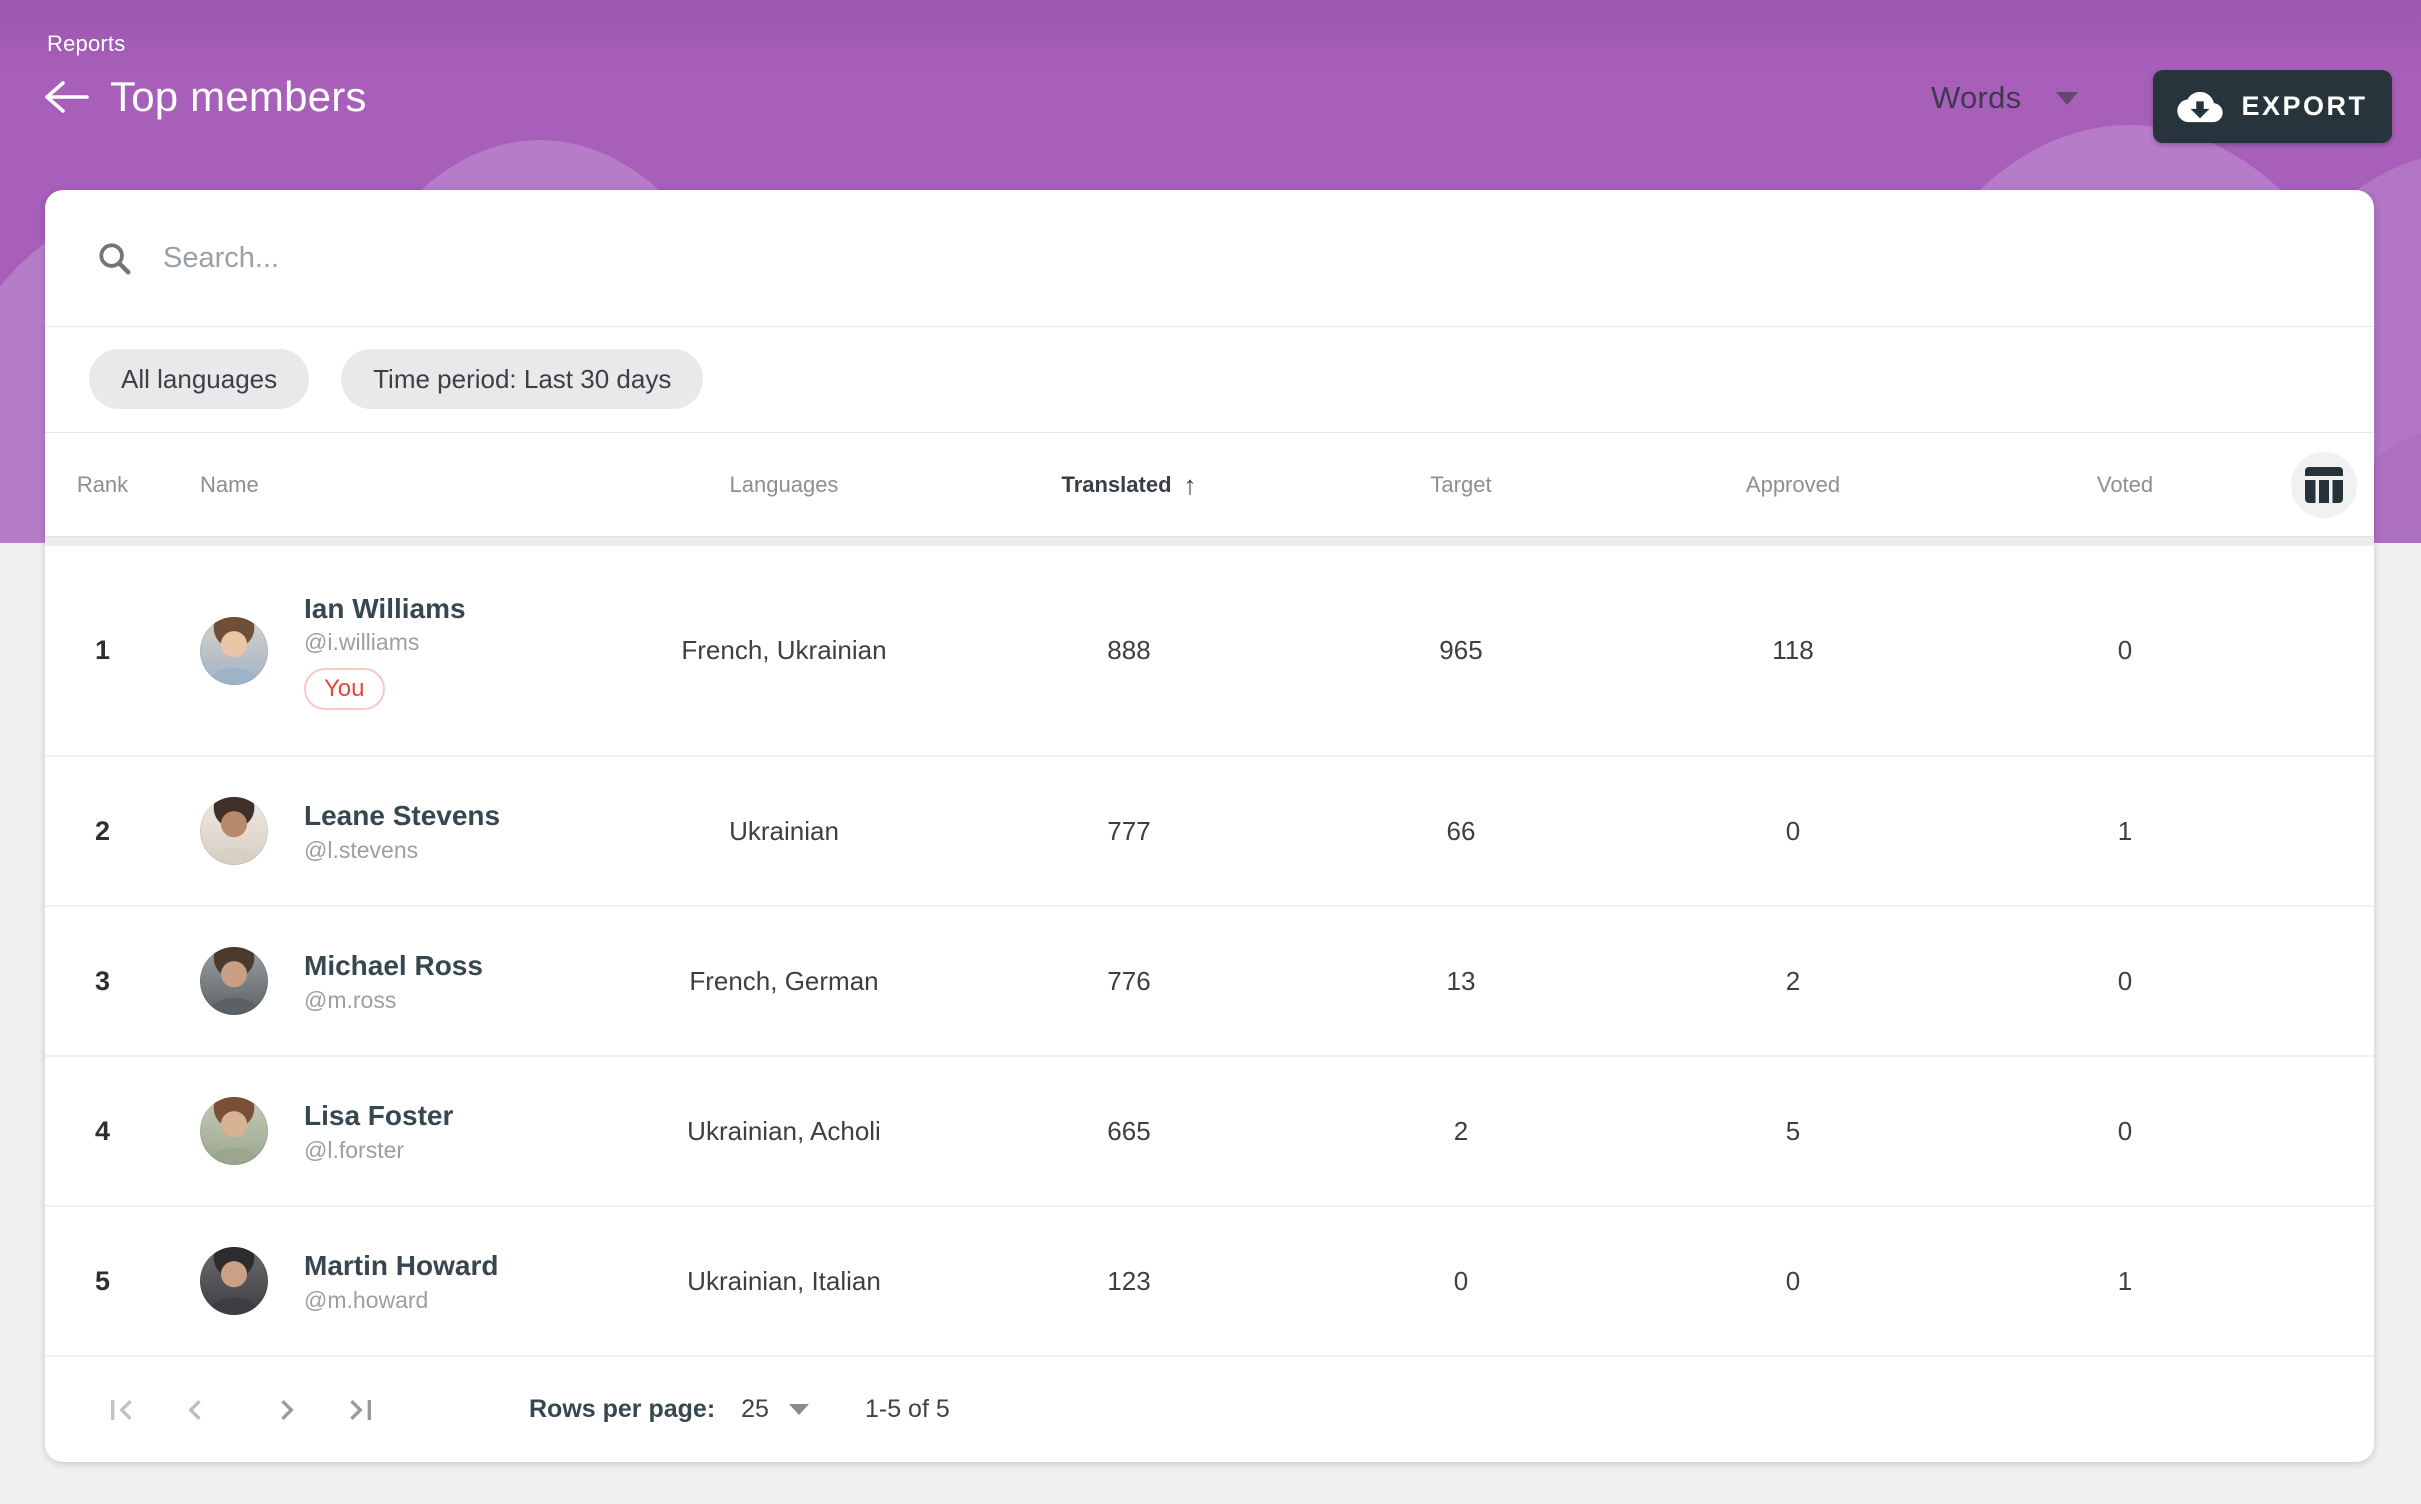  I want to click on approved-cell: 118, so click(1793, 650).